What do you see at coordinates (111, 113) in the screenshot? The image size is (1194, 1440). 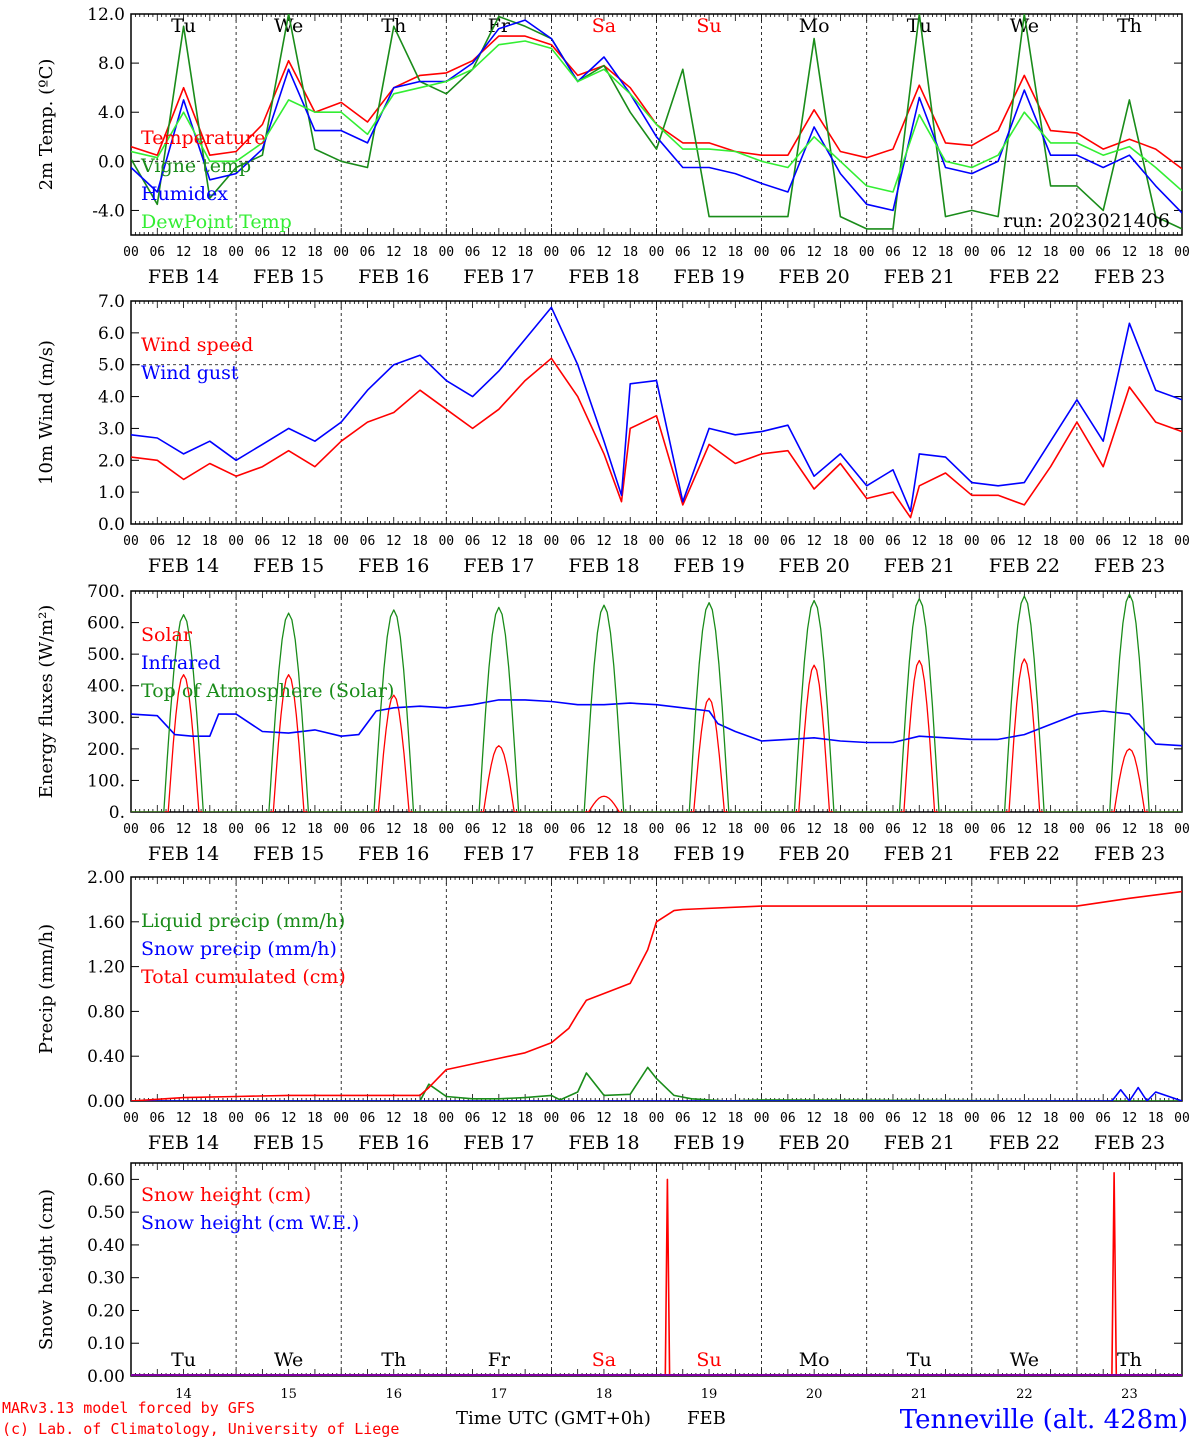 I see `y-tick-label: 4.0` at bounding box center [111, 113].